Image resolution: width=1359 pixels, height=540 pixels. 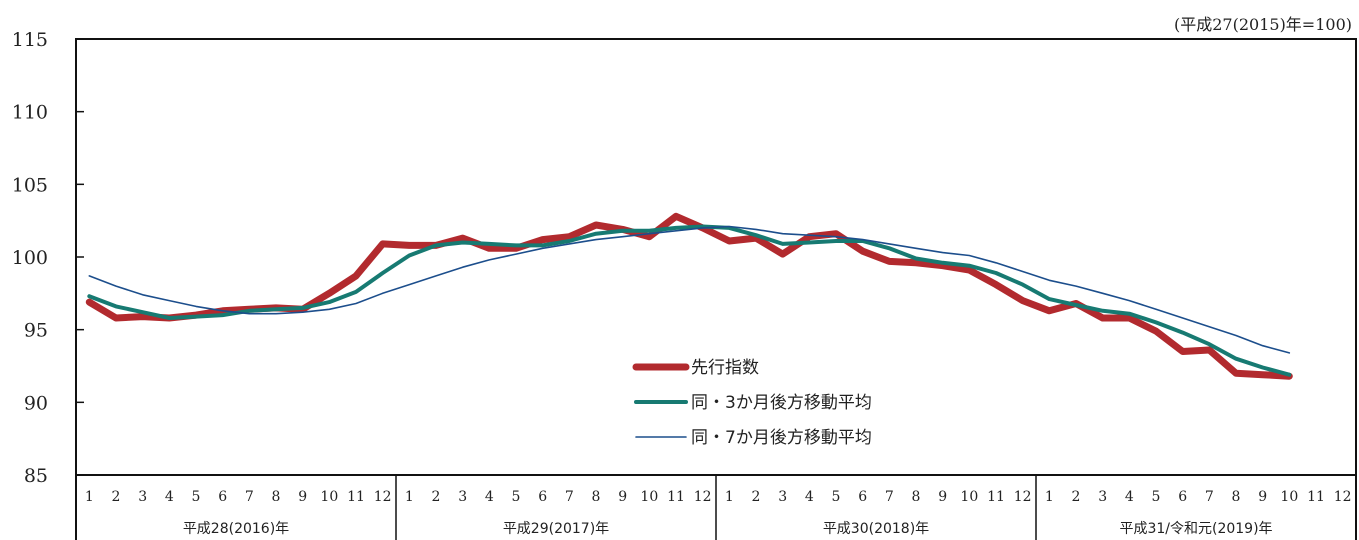 I want to click on y-tick-label: 85, so click(x=36, y=476).